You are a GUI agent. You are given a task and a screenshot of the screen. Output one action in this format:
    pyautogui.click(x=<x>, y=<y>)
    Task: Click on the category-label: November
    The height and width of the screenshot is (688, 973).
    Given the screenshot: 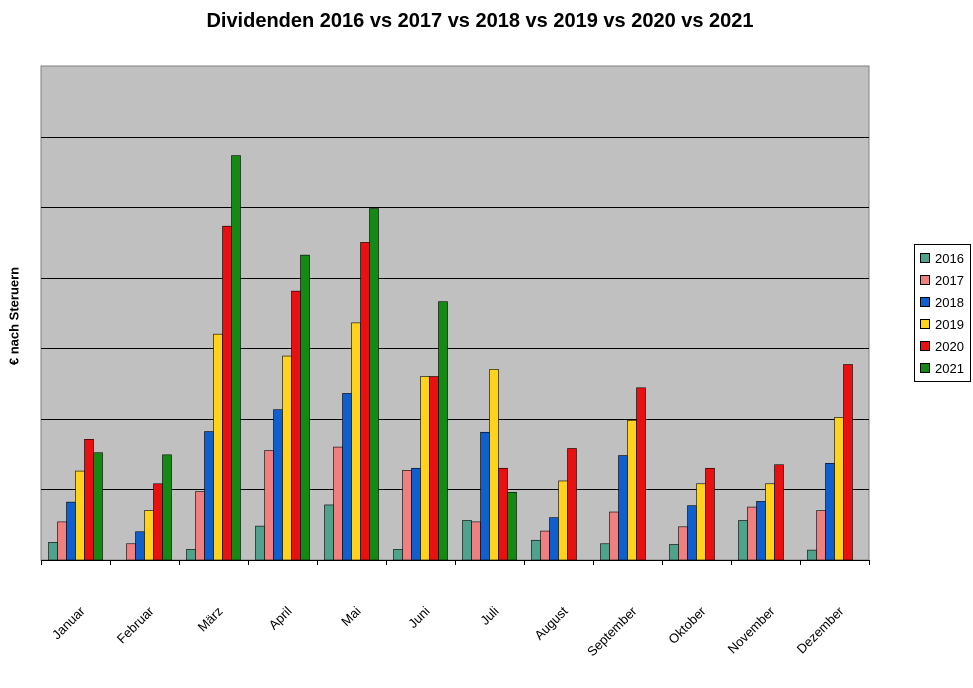 What is the action you would take?
    pyautogui.click(x=751, y=629)
    